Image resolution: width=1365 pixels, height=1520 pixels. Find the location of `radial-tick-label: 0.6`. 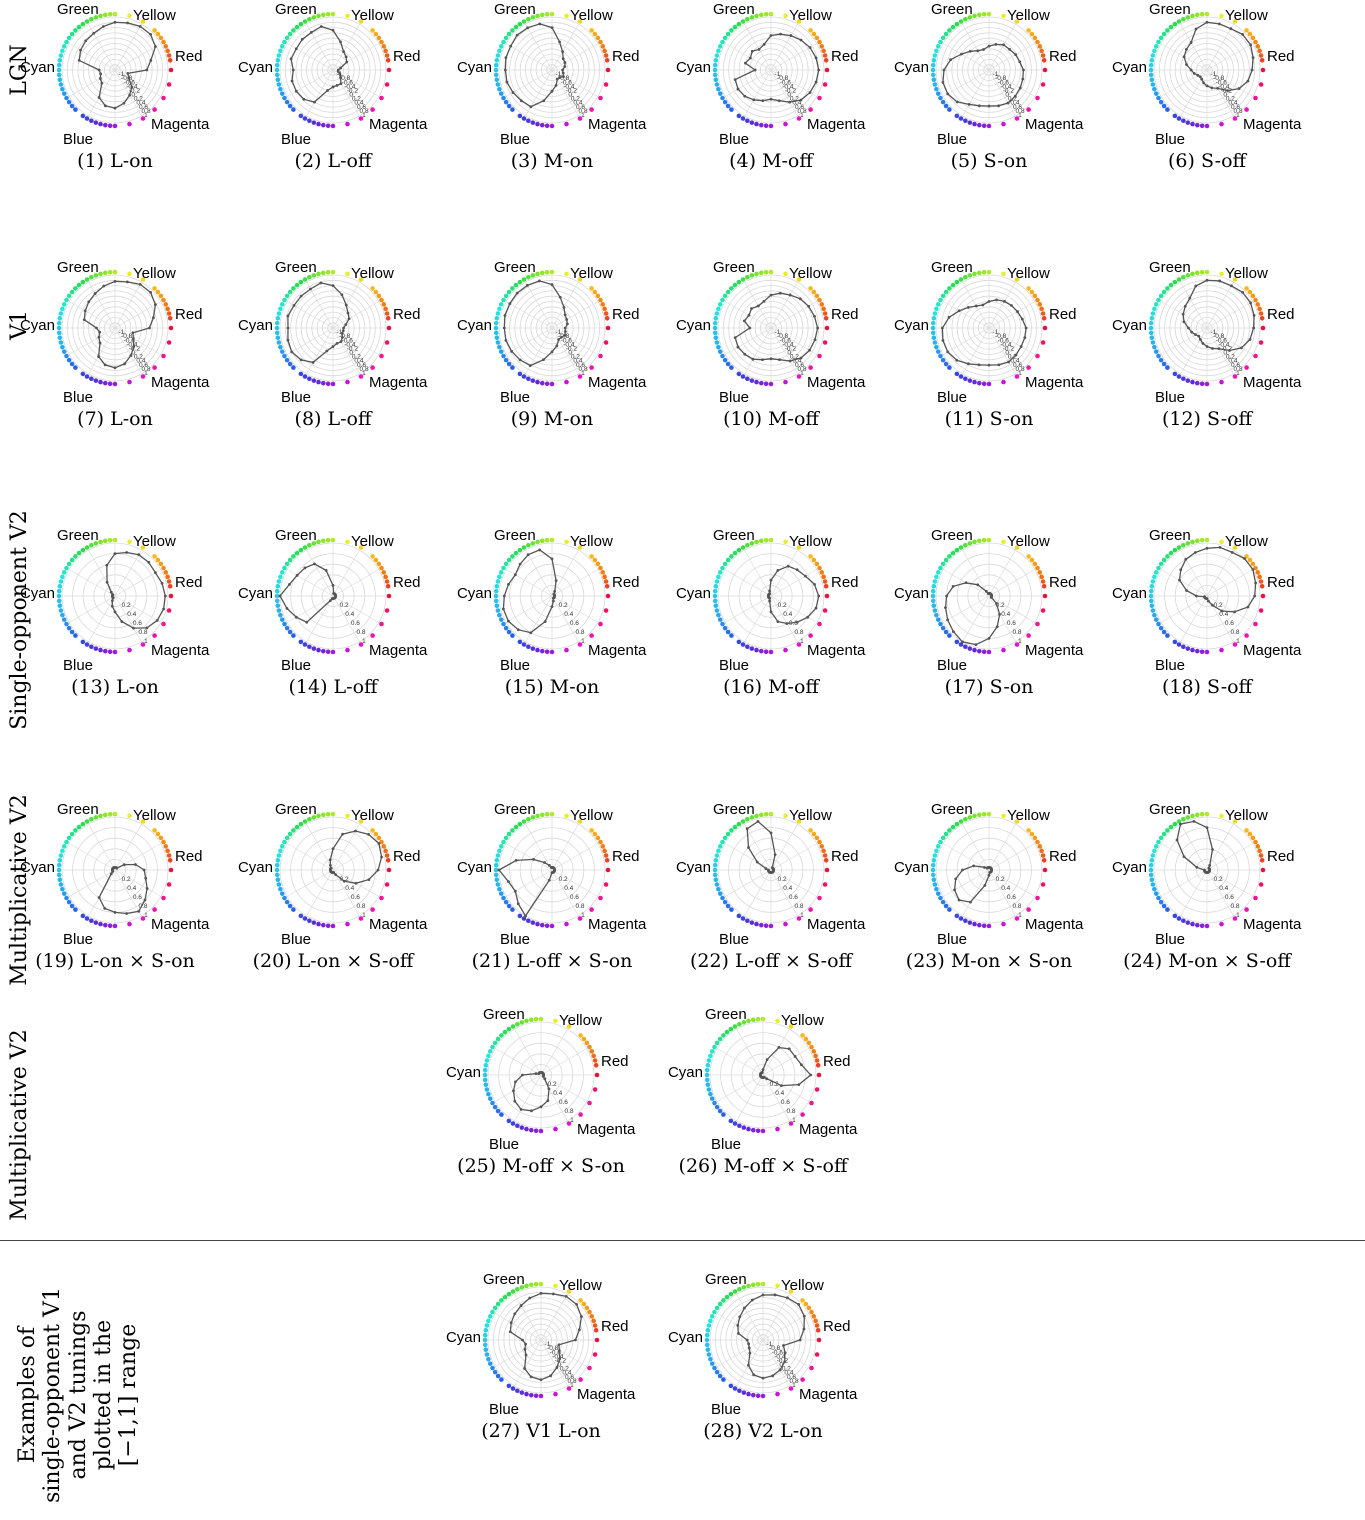

radial-tick-label: 0.6 is located at coordinates (799, 107).